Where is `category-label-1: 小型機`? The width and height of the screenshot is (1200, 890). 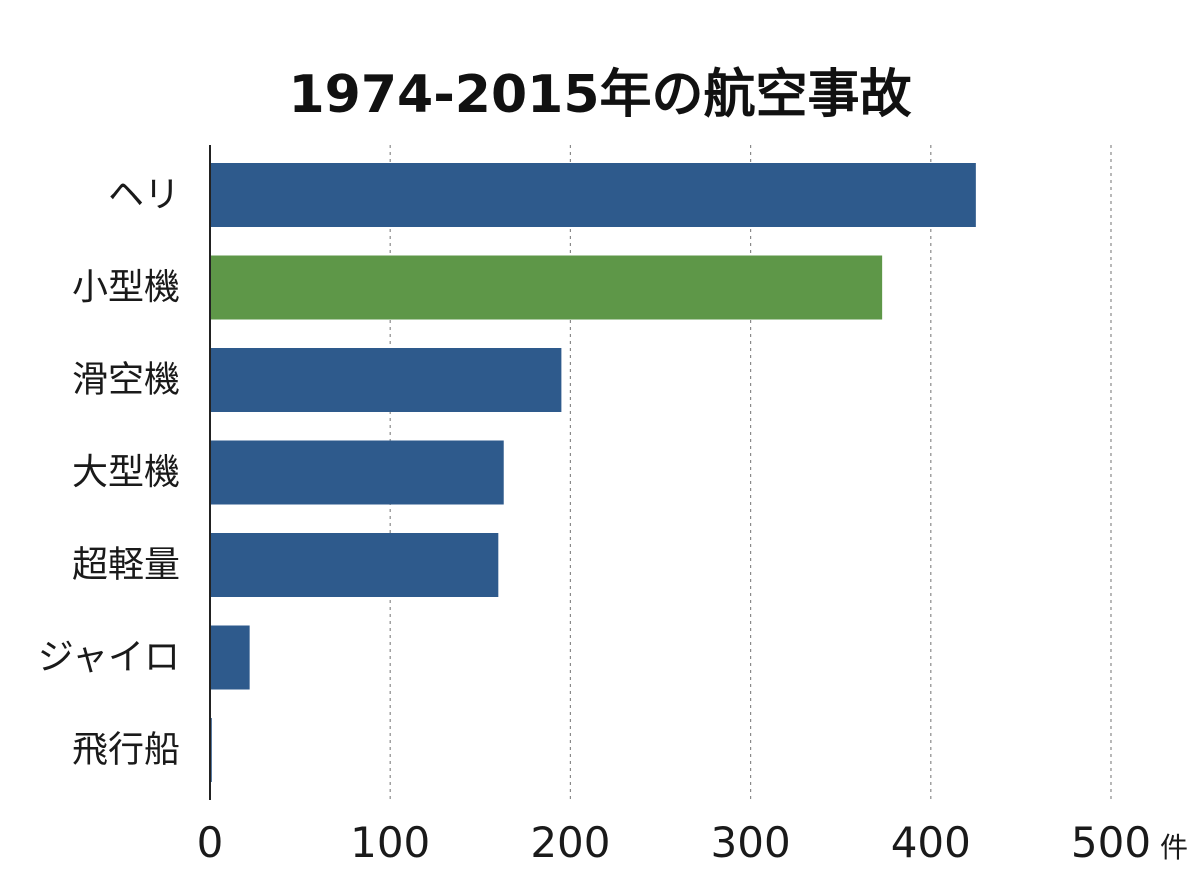
category-label-1: 小型機 is located at coordinates (126, 287).